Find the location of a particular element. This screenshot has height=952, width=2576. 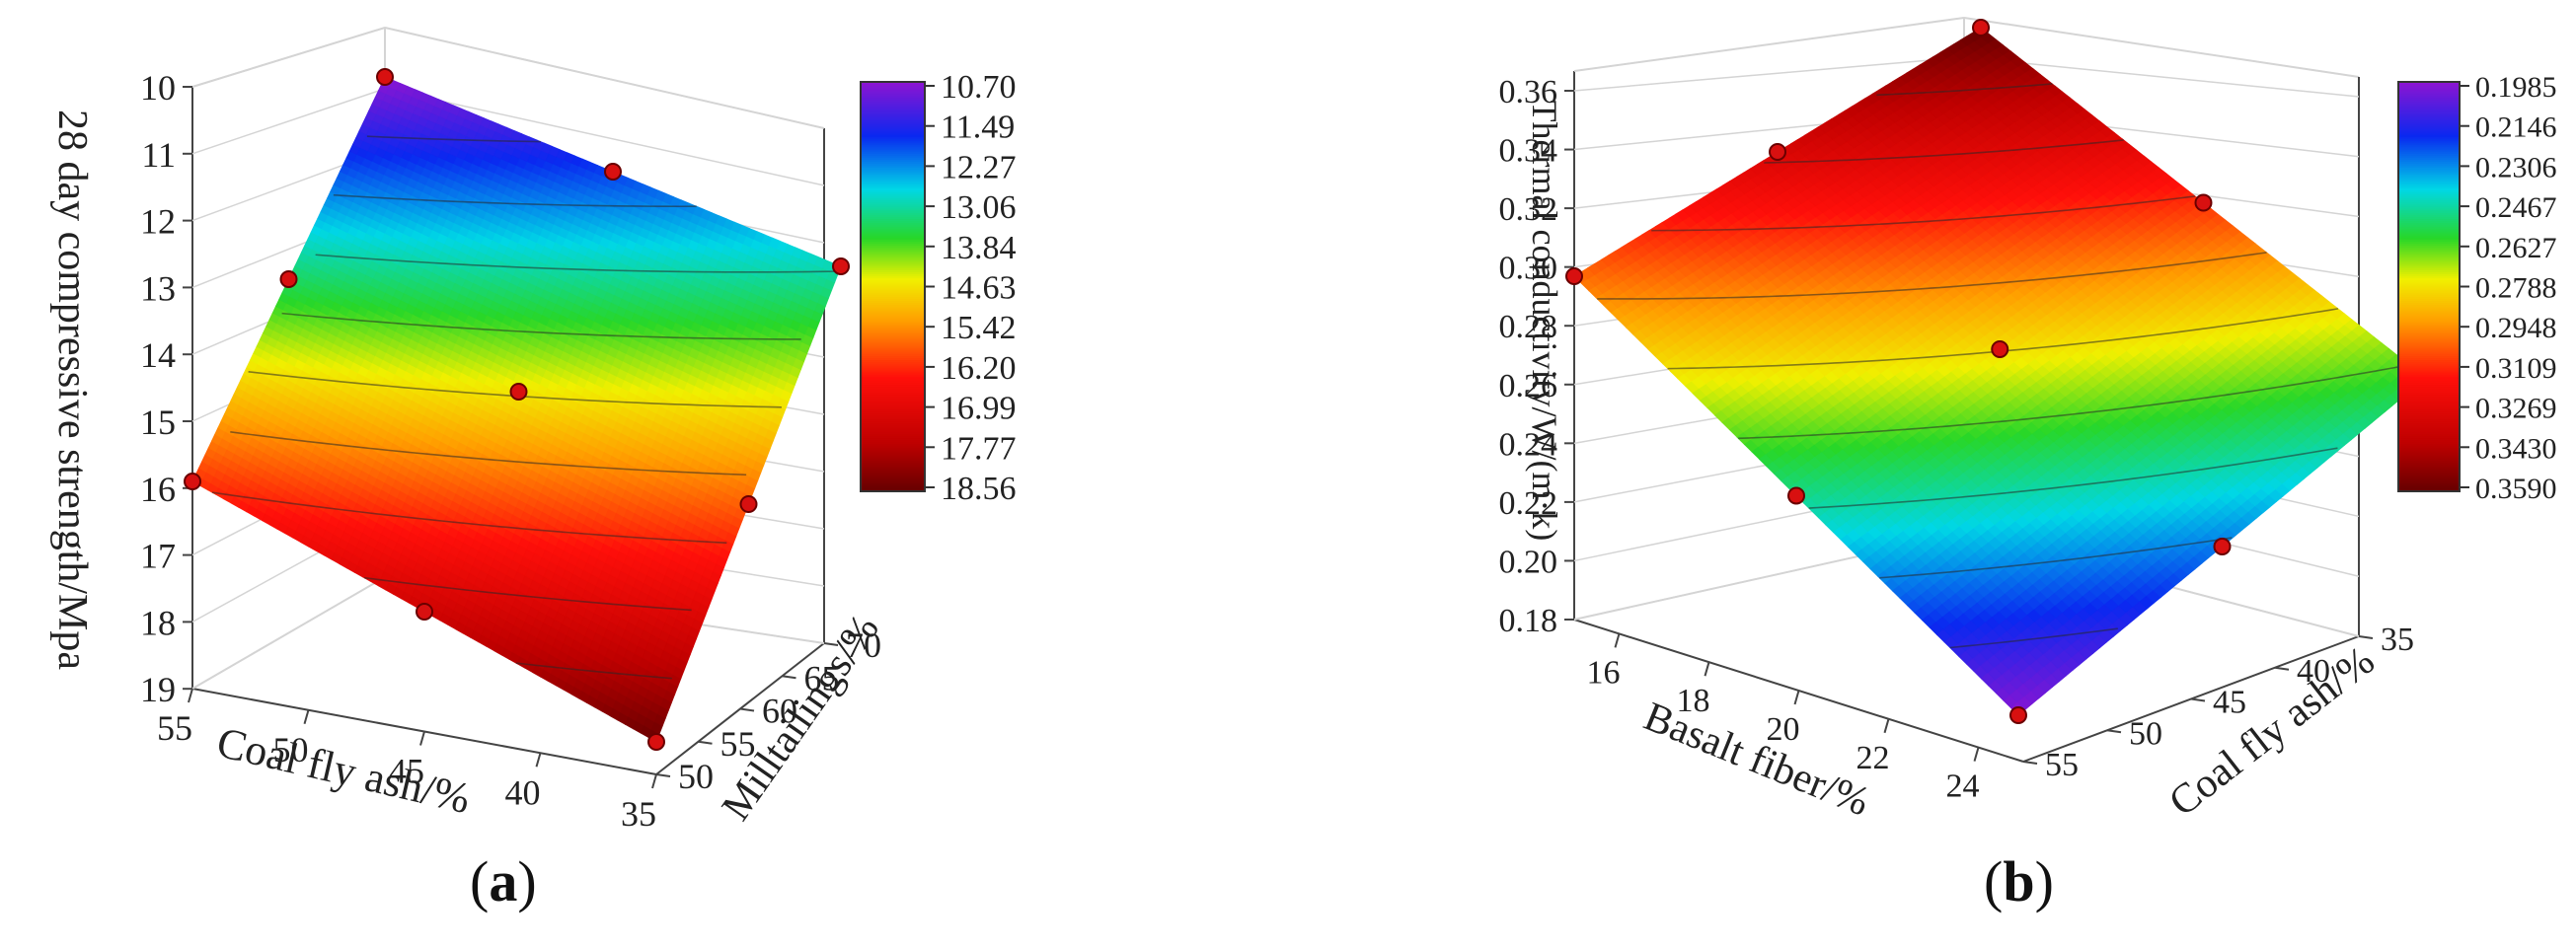

z-tick-label: 15 is located at coordinates (158, 422).